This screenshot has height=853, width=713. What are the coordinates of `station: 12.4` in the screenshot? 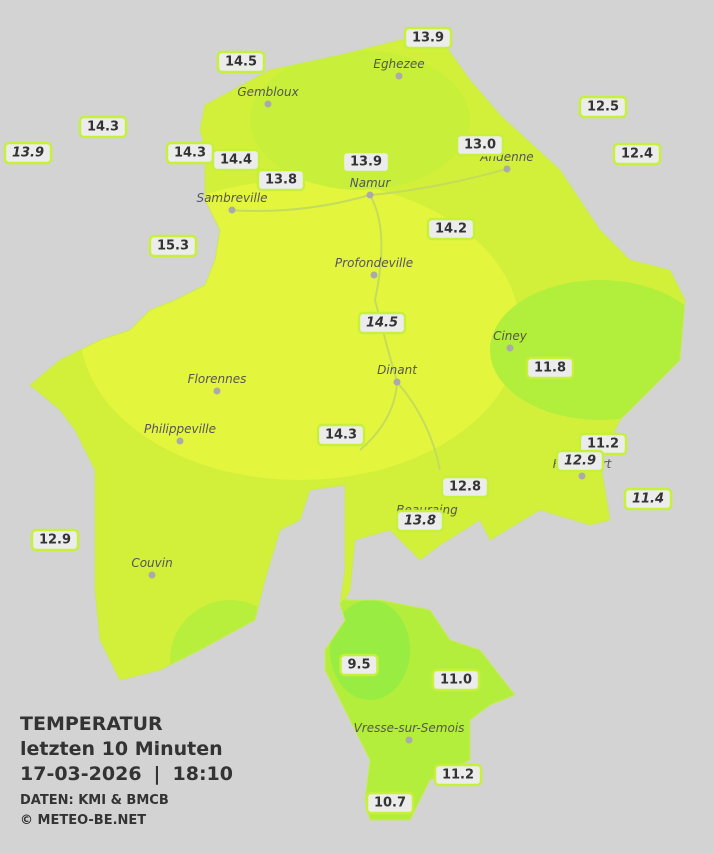 It's located at (637, 154).